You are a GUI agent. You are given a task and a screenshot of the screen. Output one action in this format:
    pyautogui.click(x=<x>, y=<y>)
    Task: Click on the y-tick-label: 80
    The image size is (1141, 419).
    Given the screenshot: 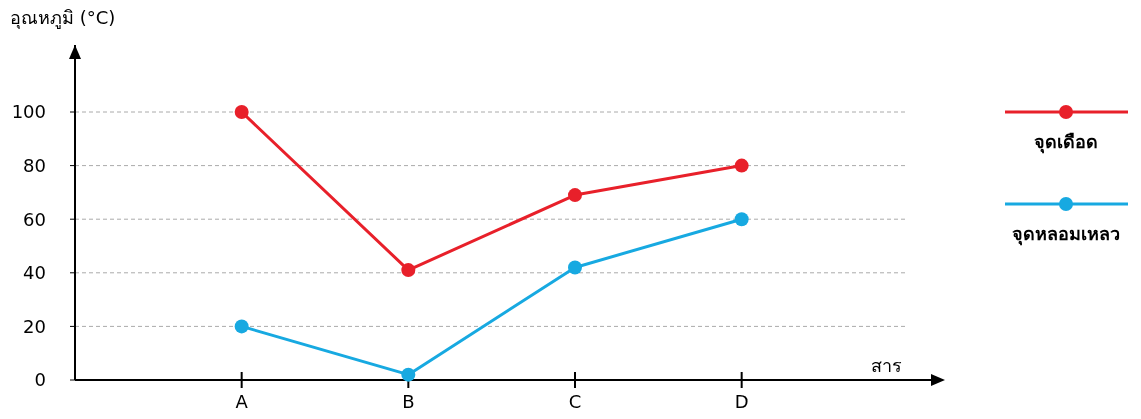 What is the action you would take?
    pyautogui.click(x=34, y=165)
    